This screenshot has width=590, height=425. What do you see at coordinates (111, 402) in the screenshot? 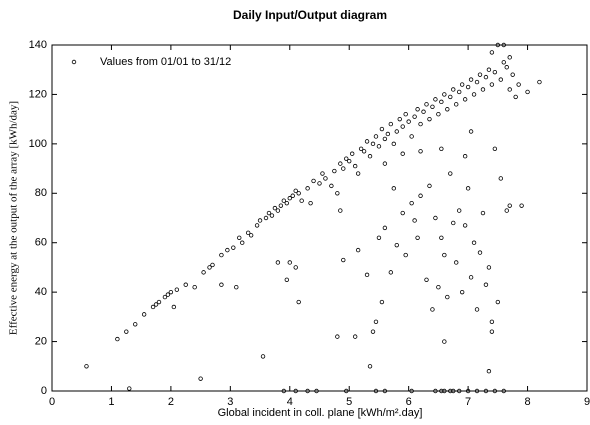
I see `x-tick-label: 1` at bounding box center [111, 402].